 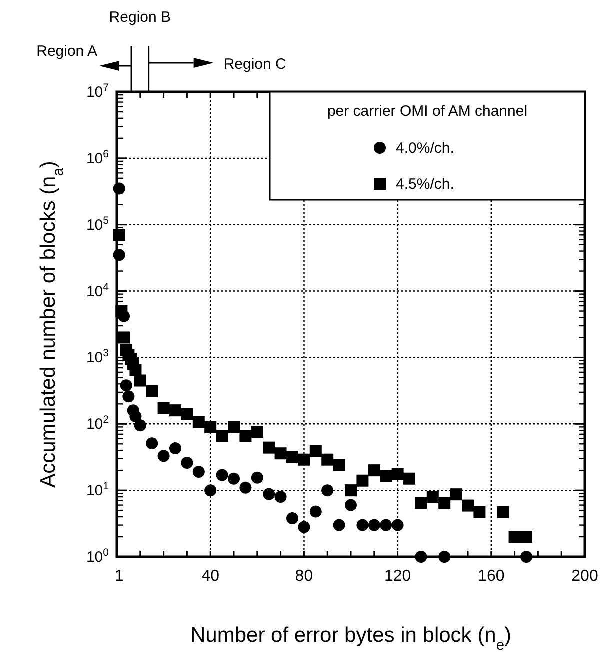 I want to click on x-tick-label: 200, so click(x=585, y=576).